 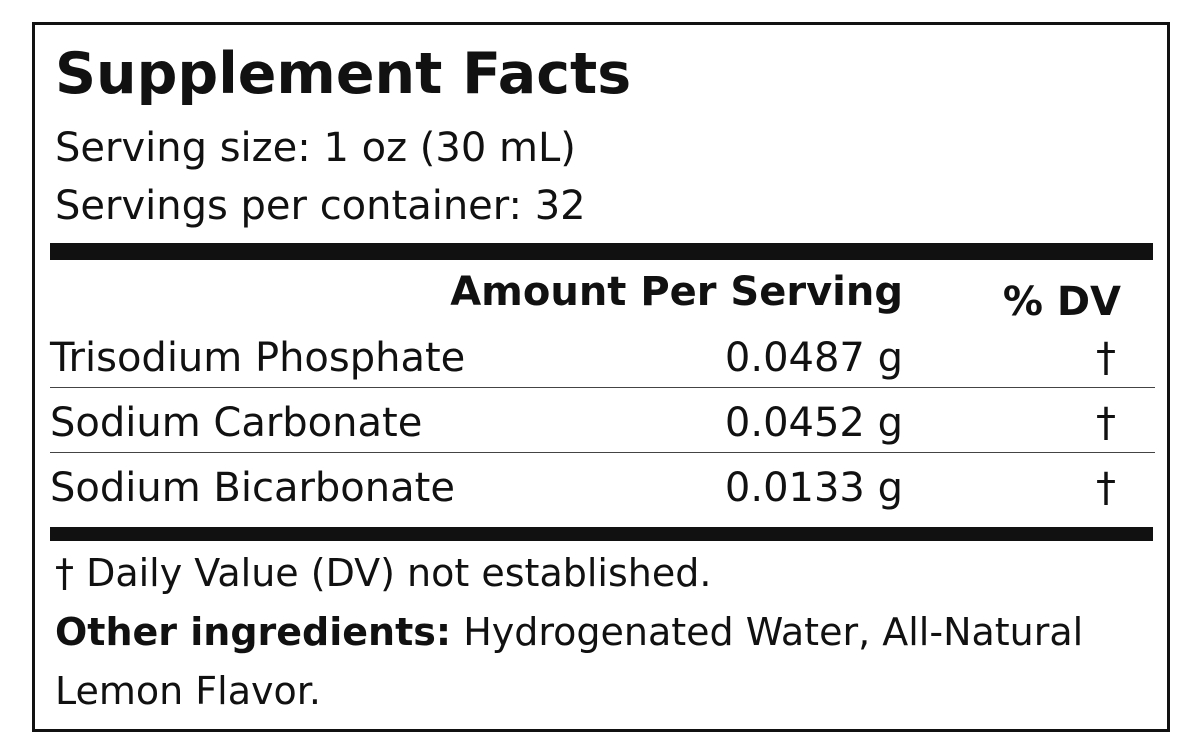 I want to click on ingredient-name: Sodium Bicarbonate, so click(x=252, y=488).